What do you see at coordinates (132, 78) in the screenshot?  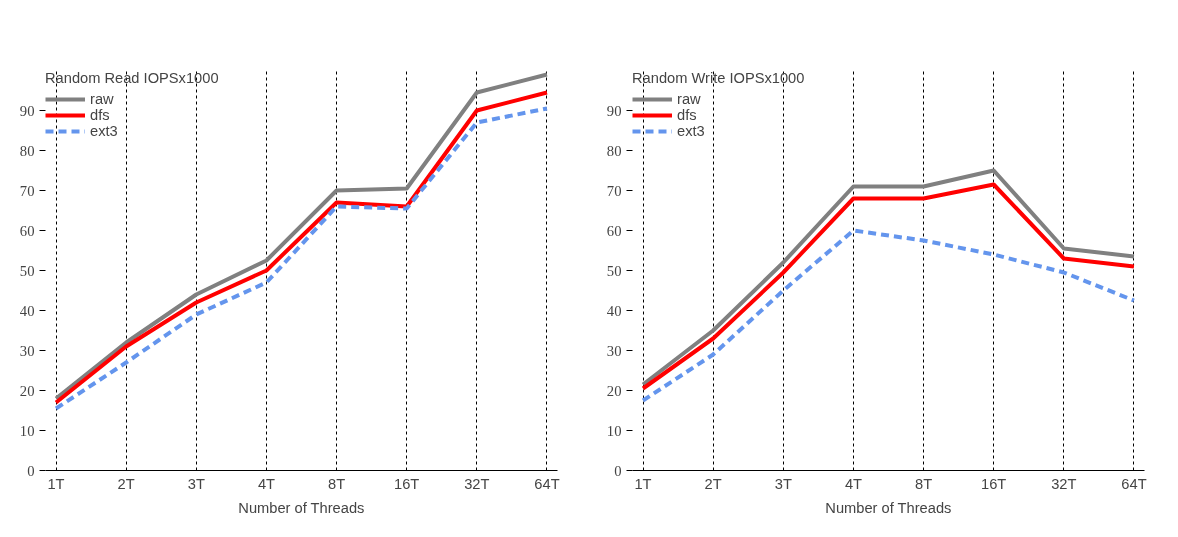 I see `legend-title: Random Read IOPSx1000` at bounding box center [132, 78].